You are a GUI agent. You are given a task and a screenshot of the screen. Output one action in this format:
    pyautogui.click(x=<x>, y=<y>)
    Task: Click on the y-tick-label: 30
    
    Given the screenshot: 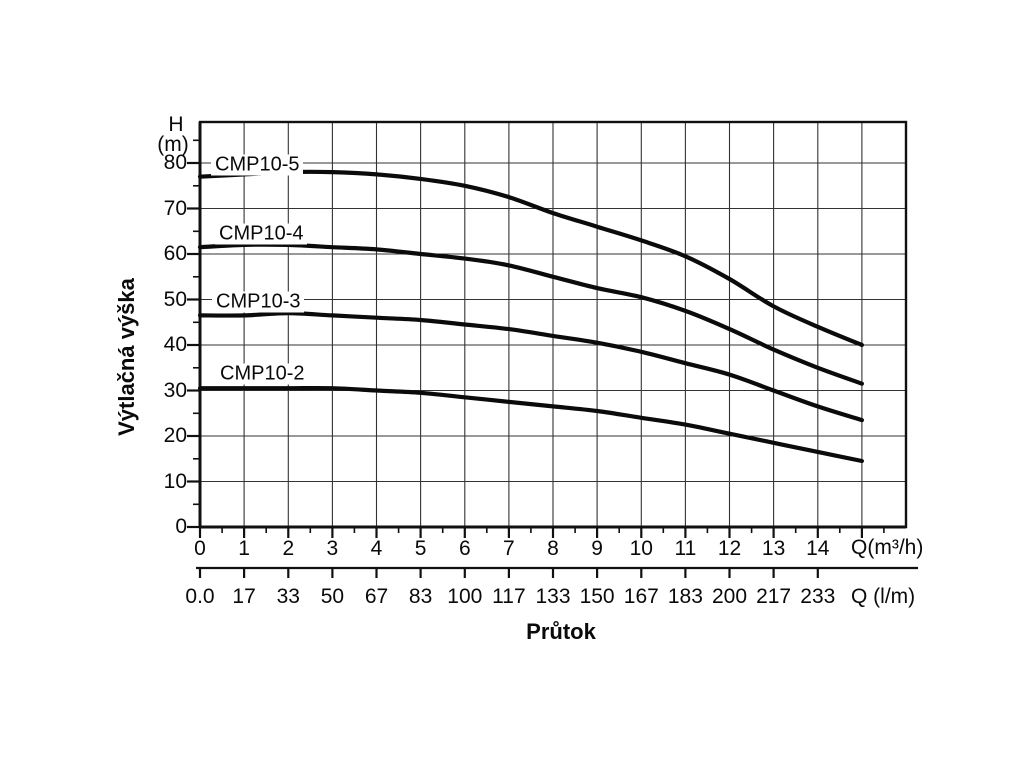 What is the action you would take?
    pyautogui.click(x=175, y=390)
    